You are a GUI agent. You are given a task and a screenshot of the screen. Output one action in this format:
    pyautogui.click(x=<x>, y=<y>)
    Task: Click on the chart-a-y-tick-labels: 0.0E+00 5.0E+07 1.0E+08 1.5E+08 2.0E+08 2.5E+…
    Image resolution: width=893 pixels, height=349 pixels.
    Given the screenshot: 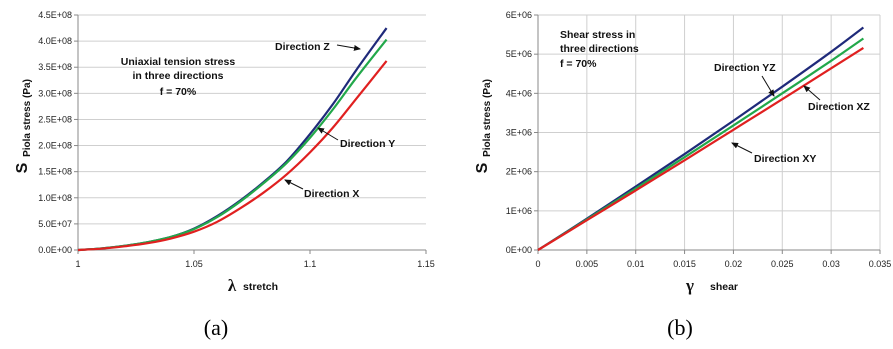 What is the action you would take?
    pyautogui.click(x=55, y=132)
    